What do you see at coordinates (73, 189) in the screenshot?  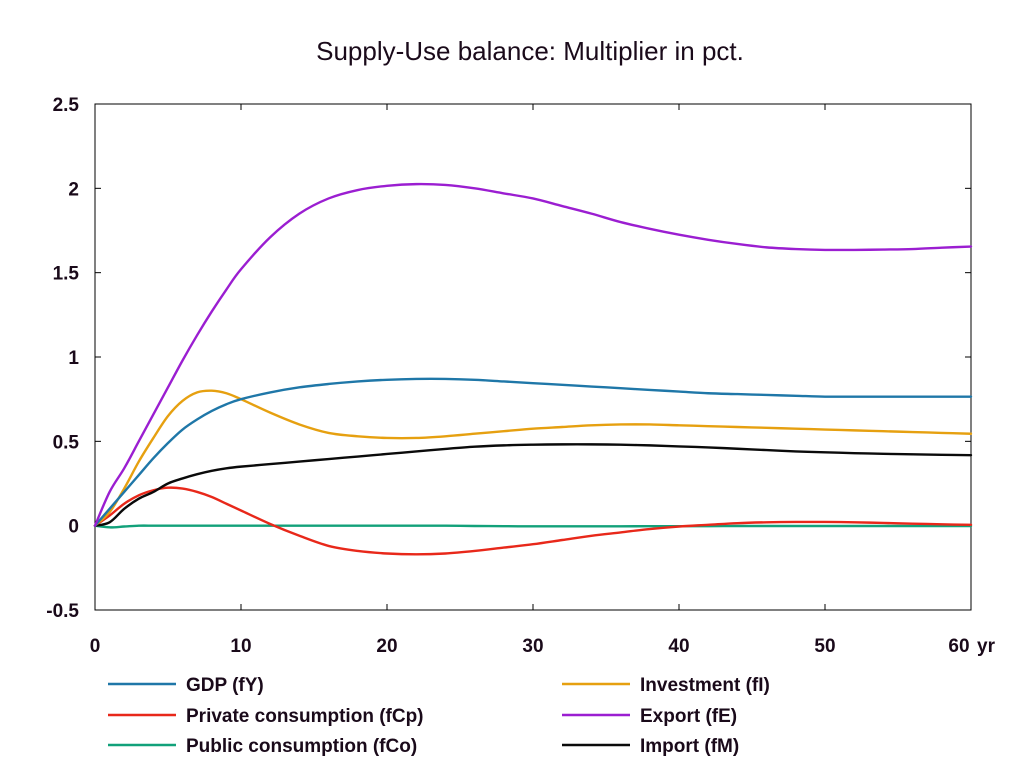 I see `y-tick-label: 2` at bounding box center [73, 189].